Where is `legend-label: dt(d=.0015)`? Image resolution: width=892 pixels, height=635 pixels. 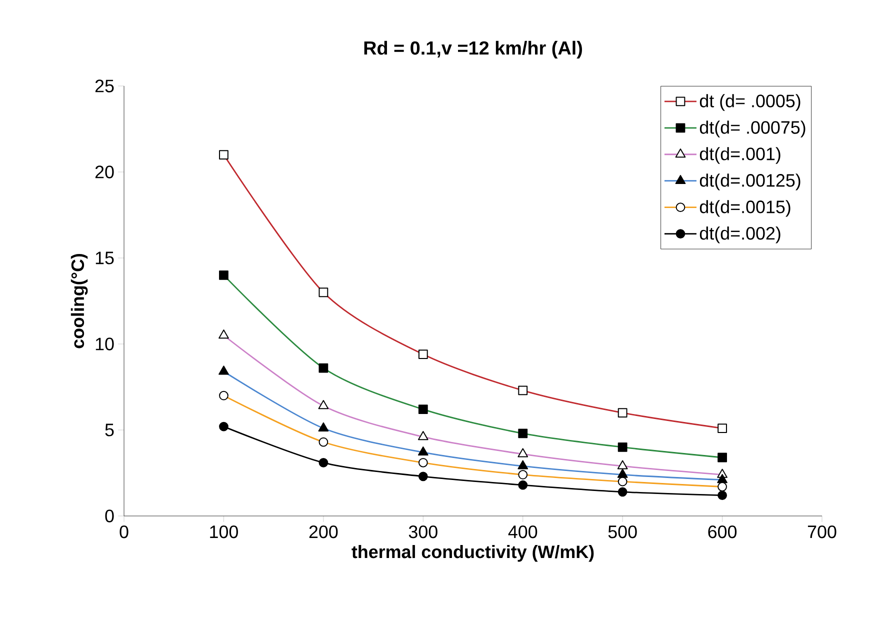
legend-label: dt(d=.0015) is located at coordinates (745, 208).